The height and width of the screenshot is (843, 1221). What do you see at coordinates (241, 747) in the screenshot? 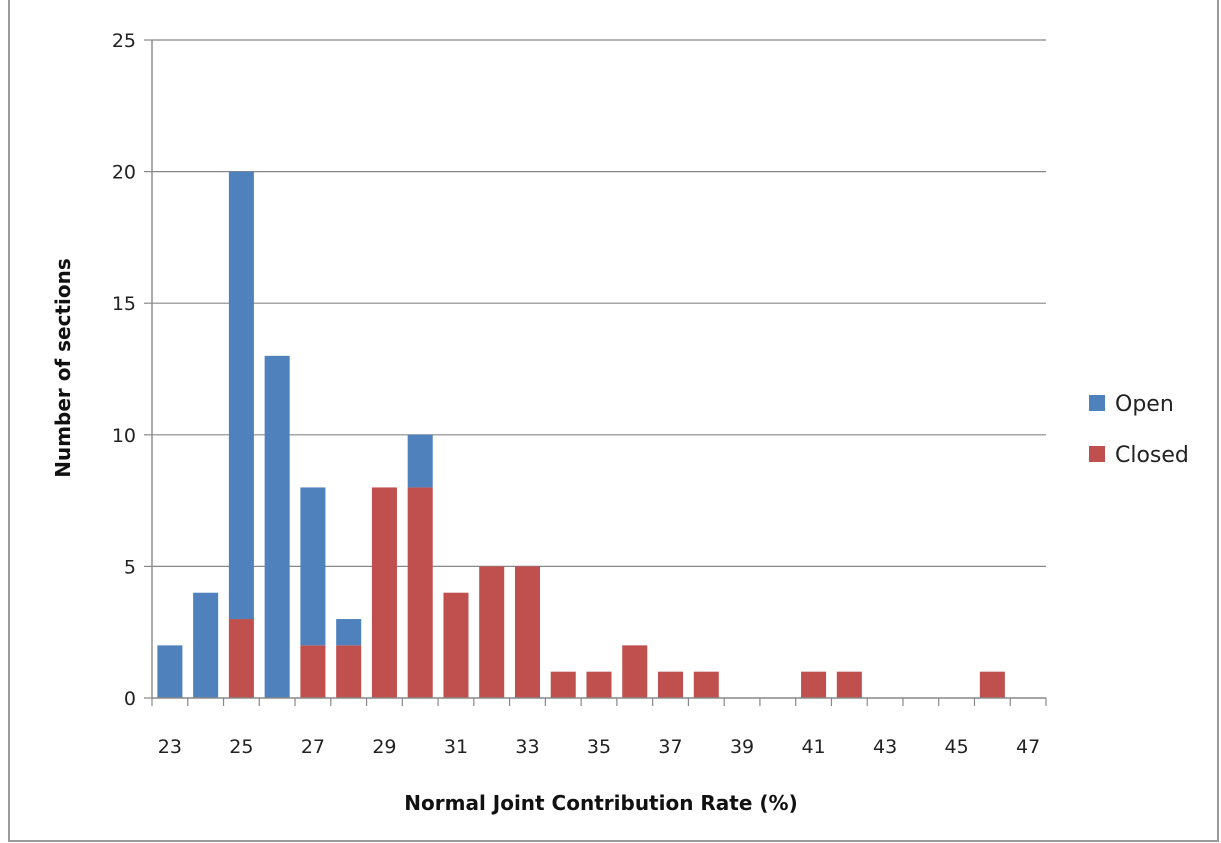
I see `x-tick-label: 25` at bounding box center [241, 747].